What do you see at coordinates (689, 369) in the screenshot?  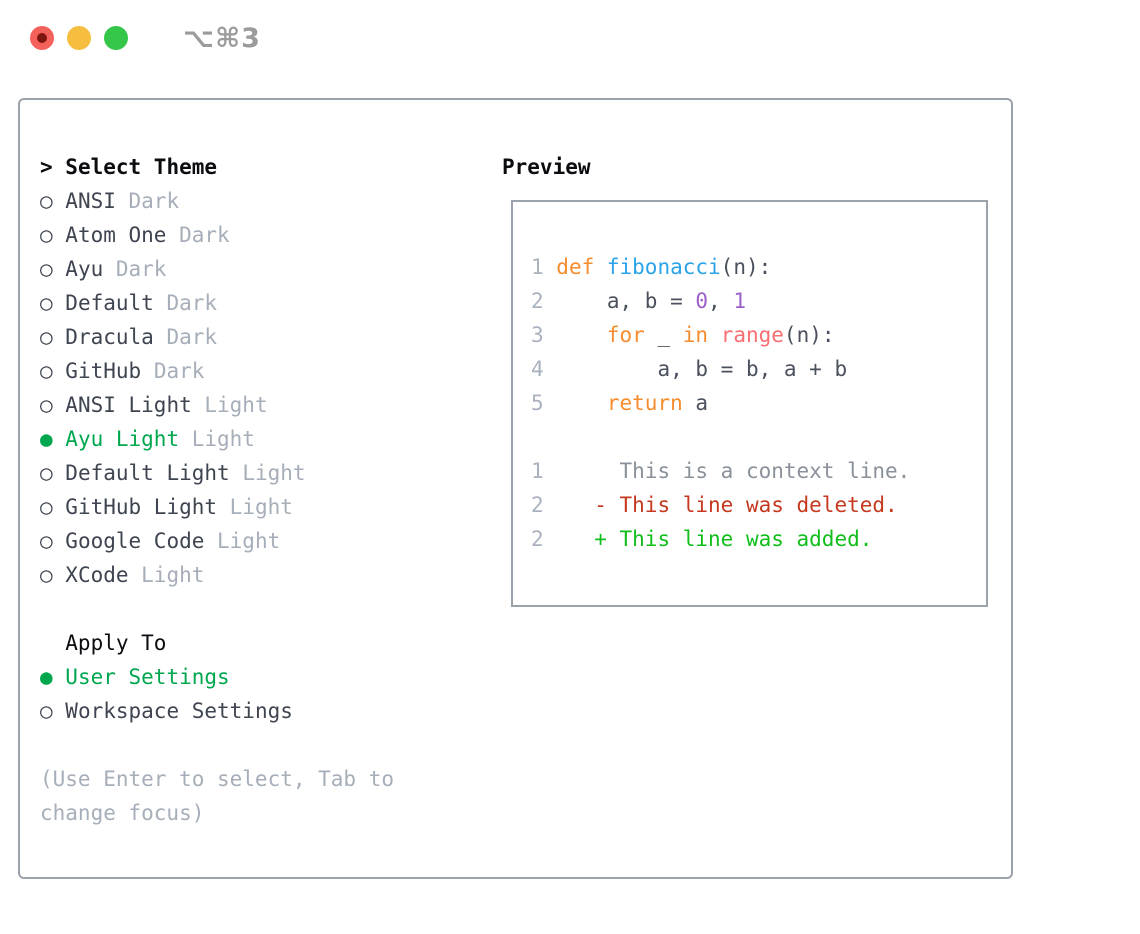 I see `code-line: 4 a, b = b, a + b` at bounding box center [689, 369].